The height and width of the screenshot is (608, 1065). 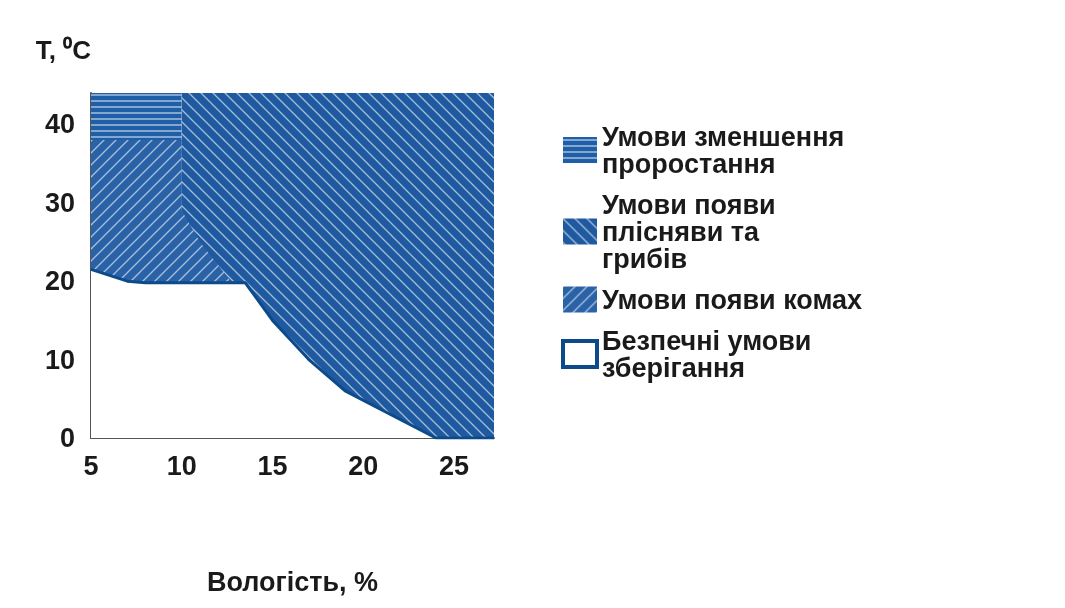 I want to click on legend-label: Безпечні умови зберігання, so click(x=710, y=354).